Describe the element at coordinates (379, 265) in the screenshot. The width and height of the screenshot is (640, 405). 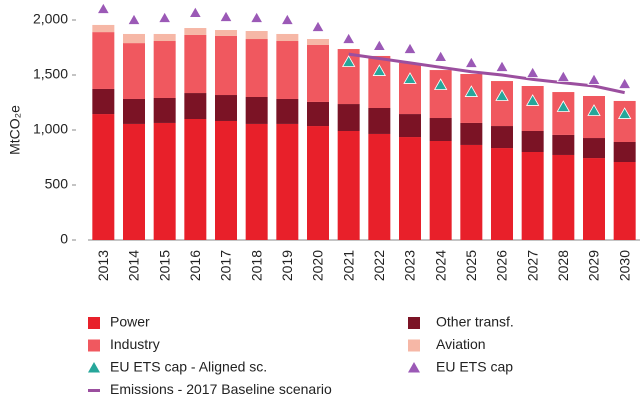
I see `x-tick-label: 2022` at that location.